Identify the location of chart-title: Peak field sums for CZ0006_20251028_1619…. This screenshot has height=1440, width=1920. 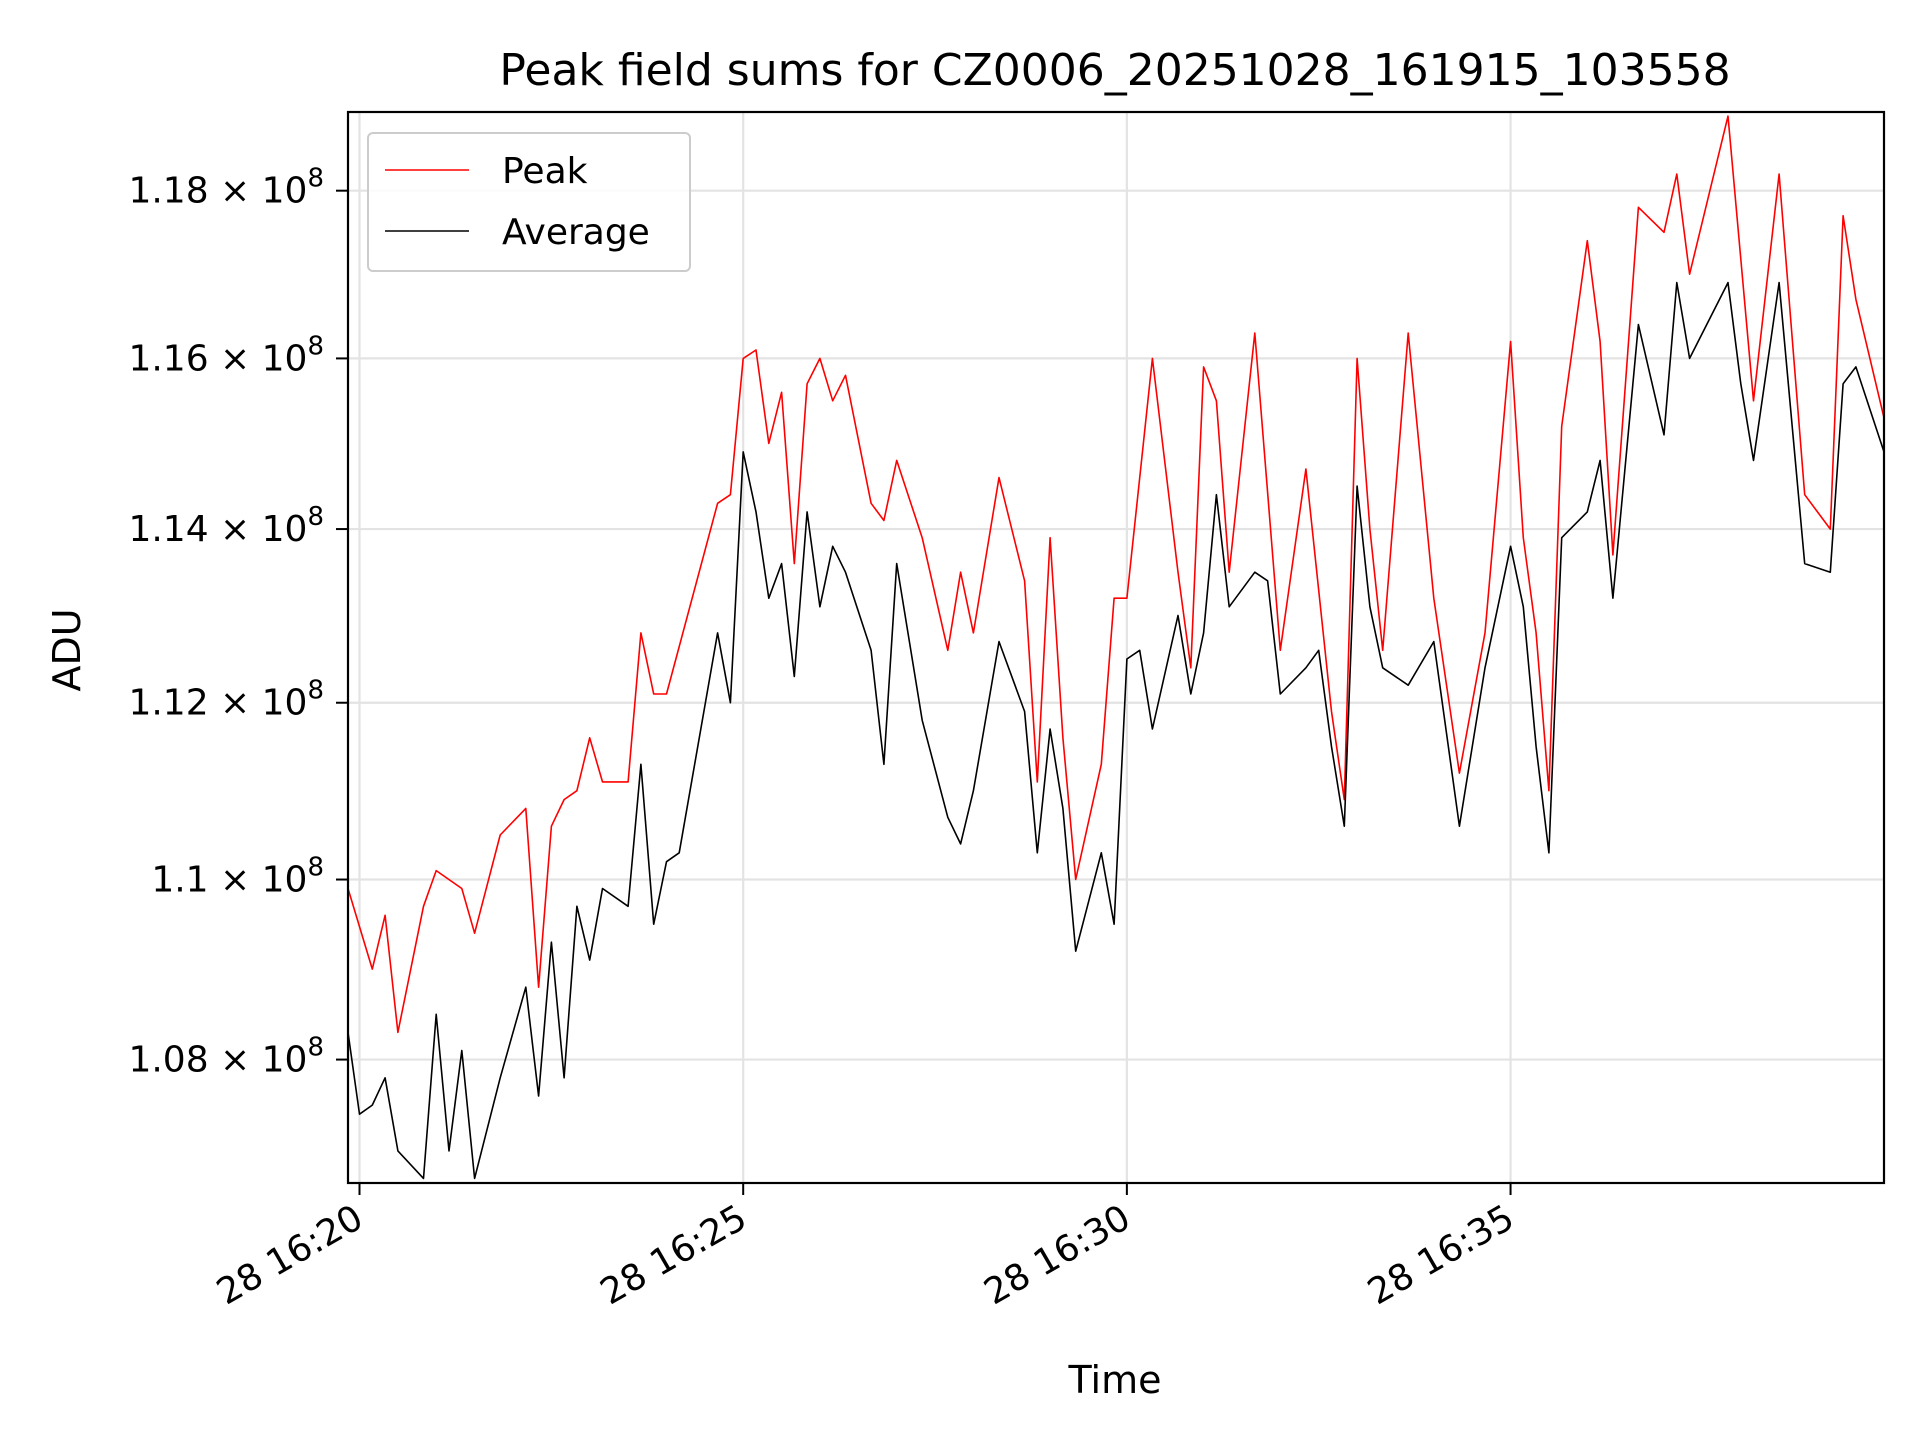
(1114, 70).